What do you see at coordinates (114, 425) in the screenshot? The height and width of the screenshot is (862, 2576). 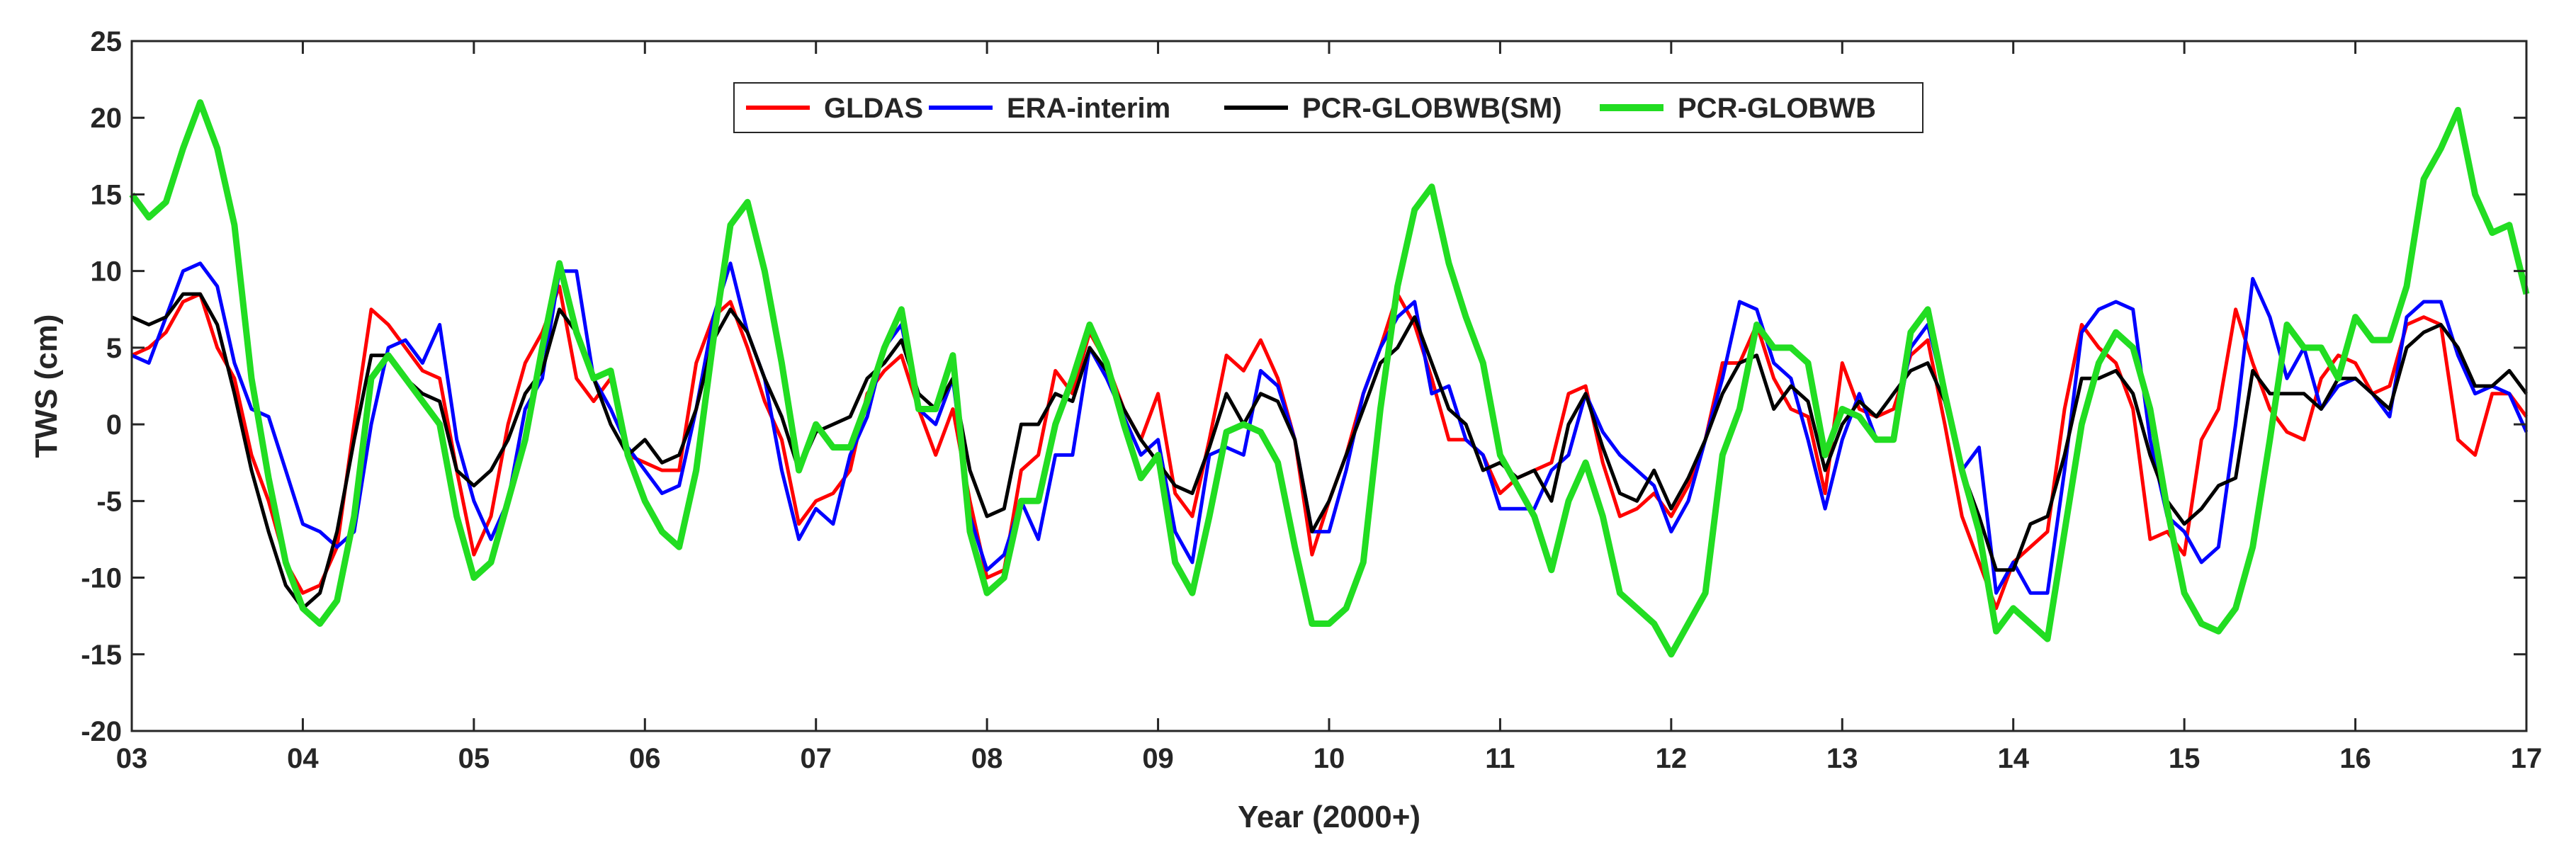 I see `y-tick-label: 0` at bounding box center [114, 425].